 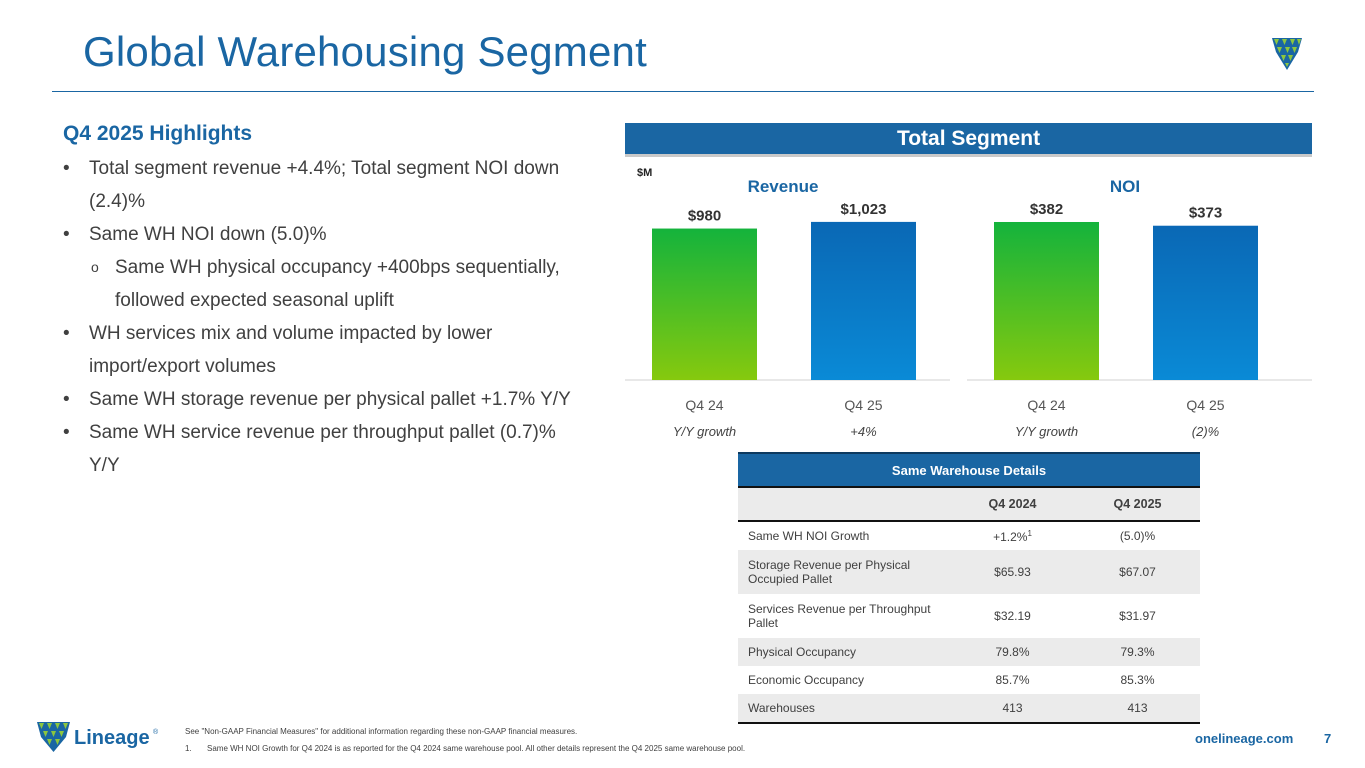 I want to click on table-header-q4-2024: Q4 2024, so click(x=1012, y=504).